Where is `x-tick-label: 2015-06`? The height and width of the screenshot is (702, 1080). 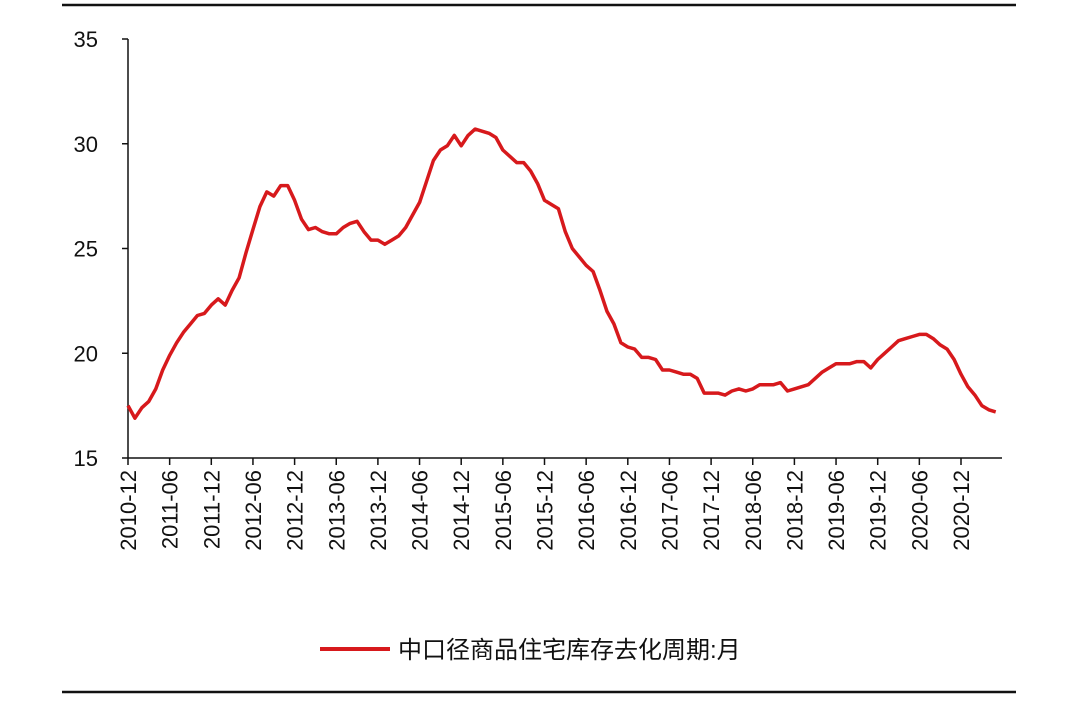
x-tick-label: 2015-06 is located at coordinates (503, 510).